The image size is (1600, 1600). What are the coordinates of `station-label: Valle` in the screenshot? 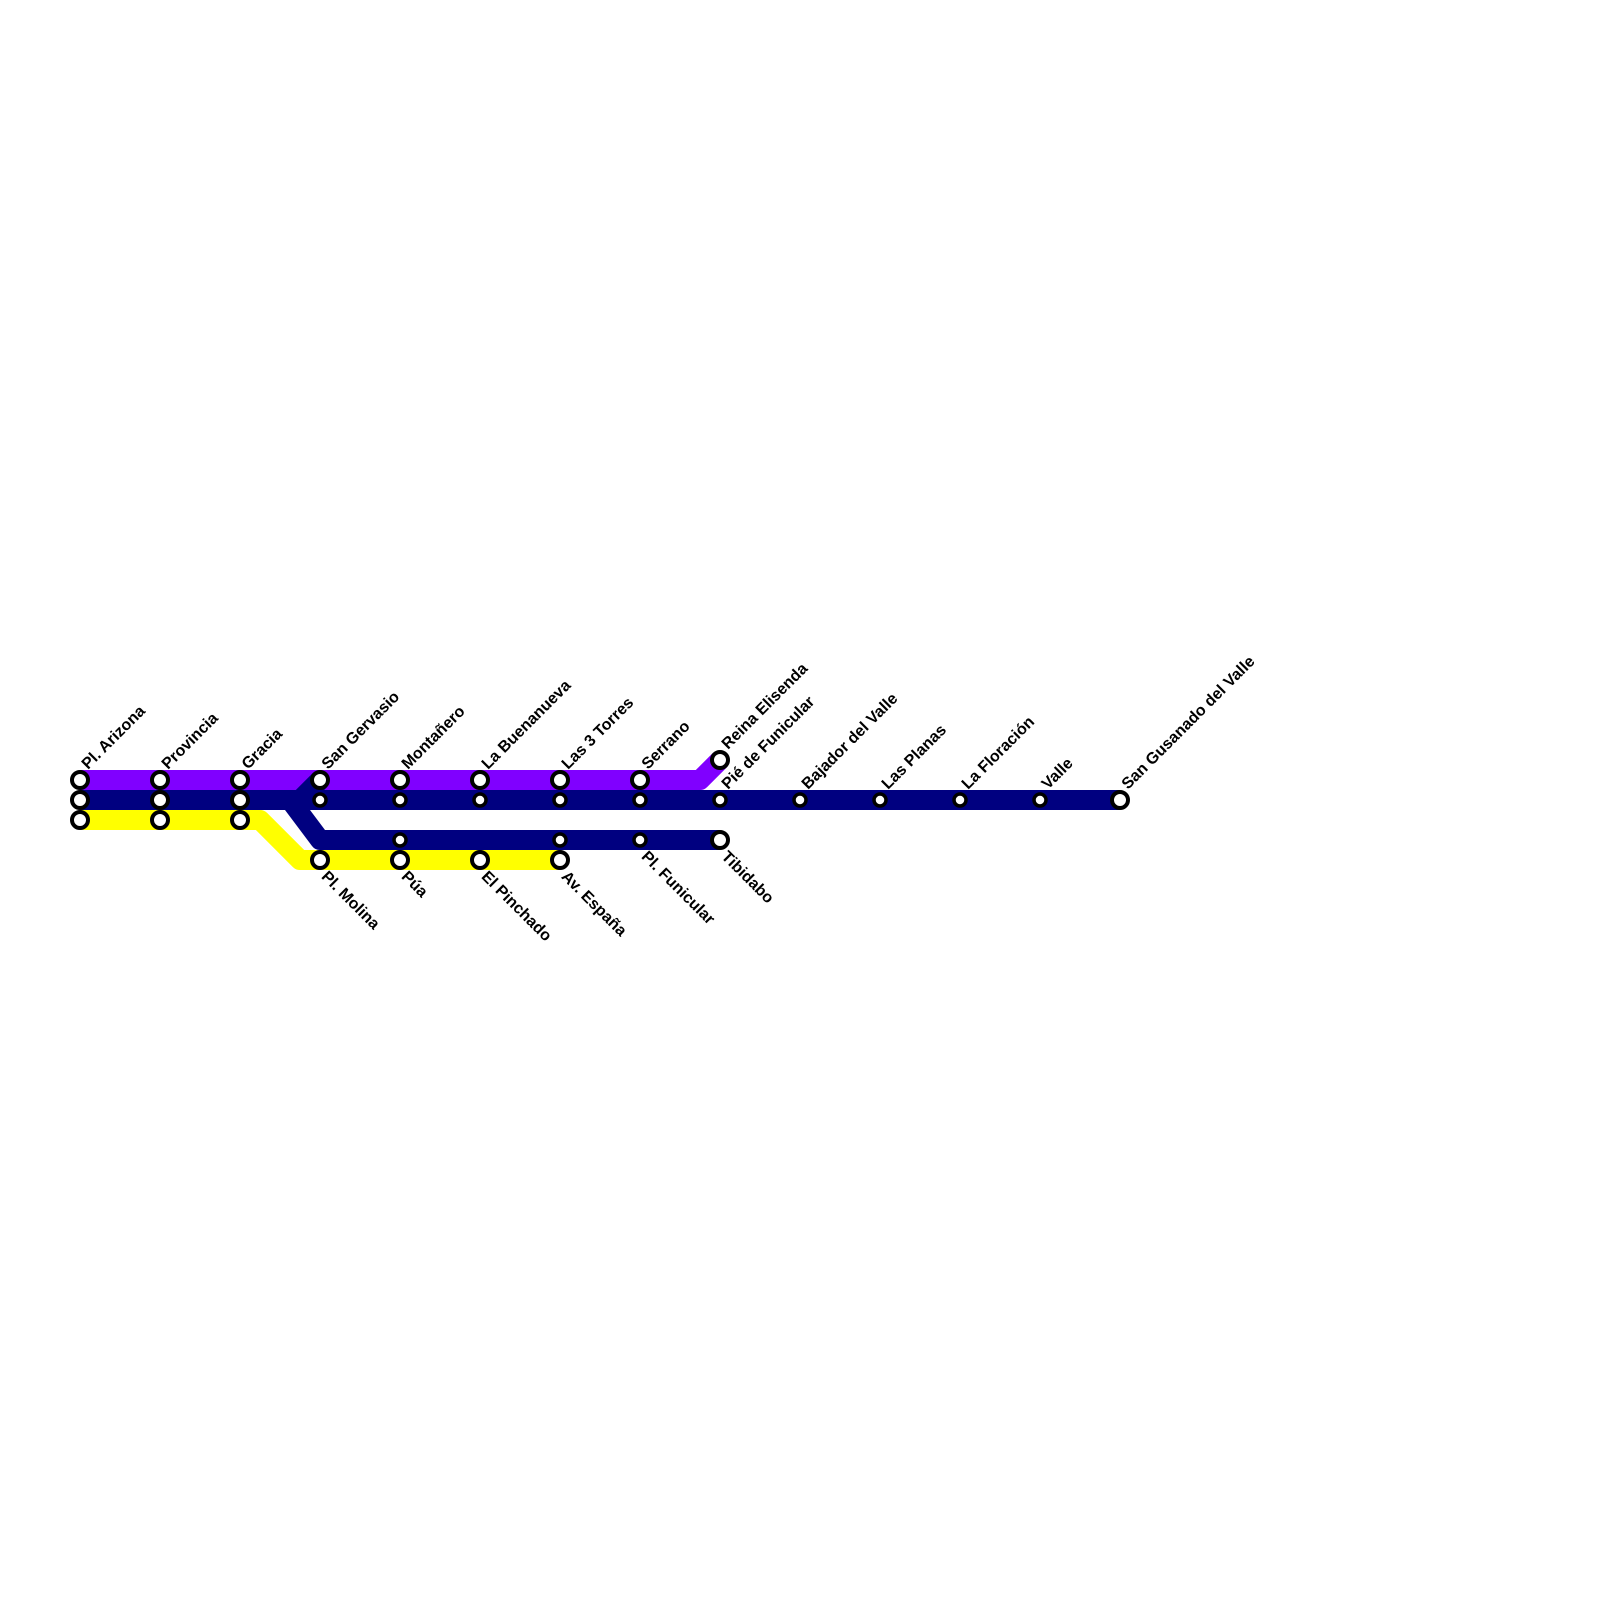 It's located at (1058, 774).